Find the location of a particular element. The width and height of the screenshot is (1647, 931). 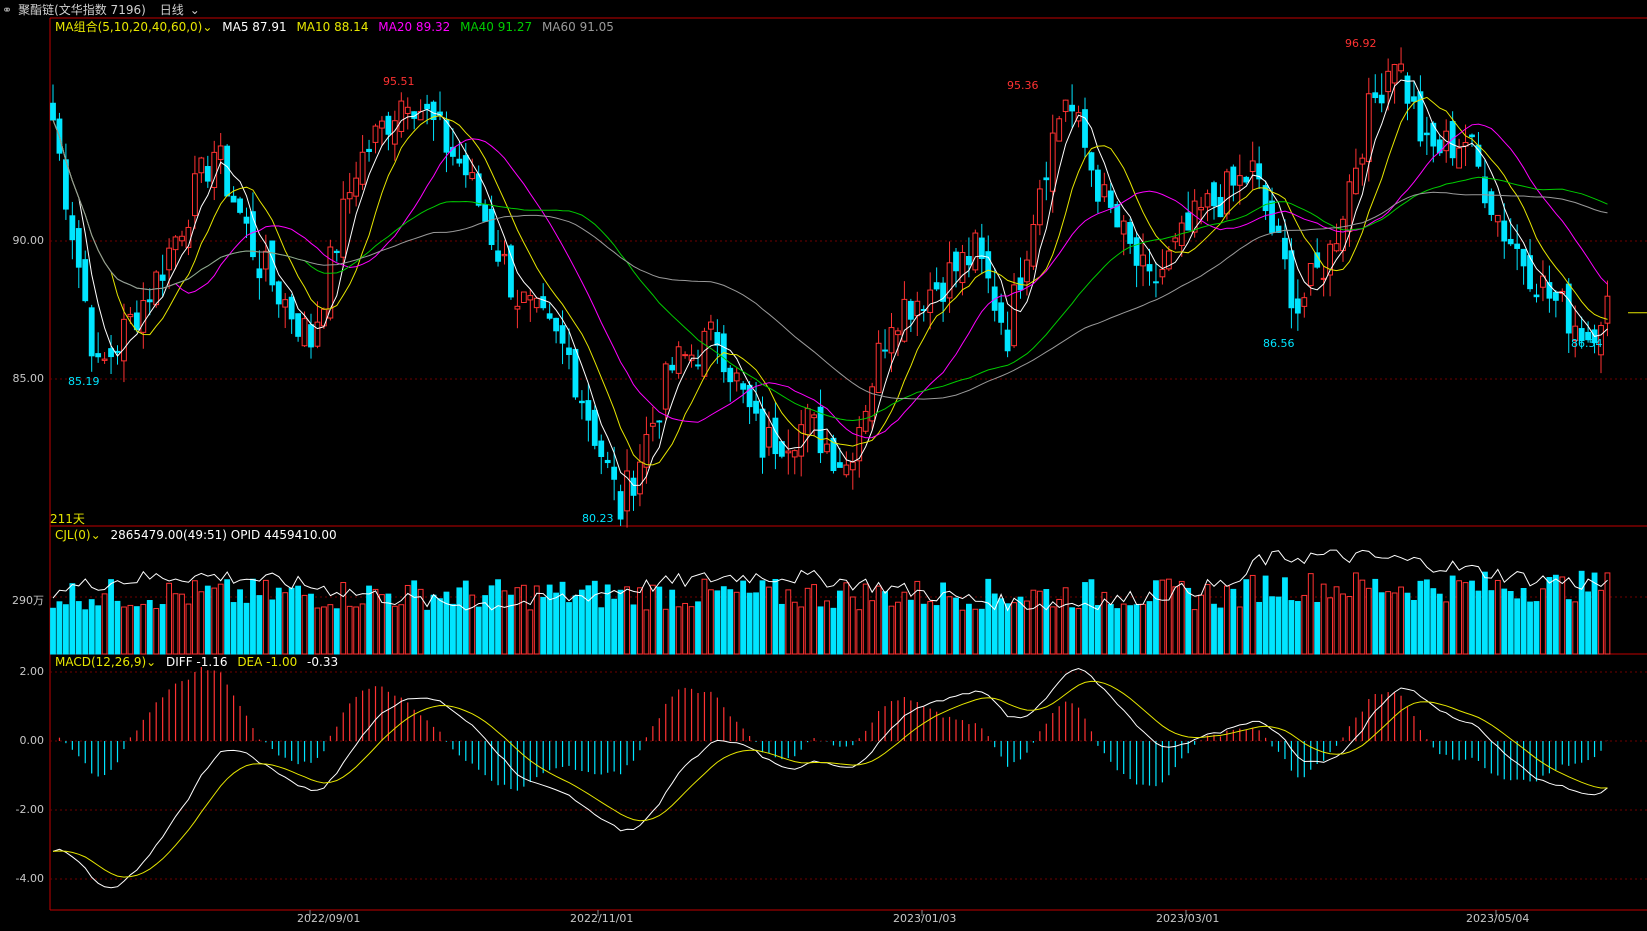

macd-label: MACD(12,26,9) is located at coordinates (101, 662).